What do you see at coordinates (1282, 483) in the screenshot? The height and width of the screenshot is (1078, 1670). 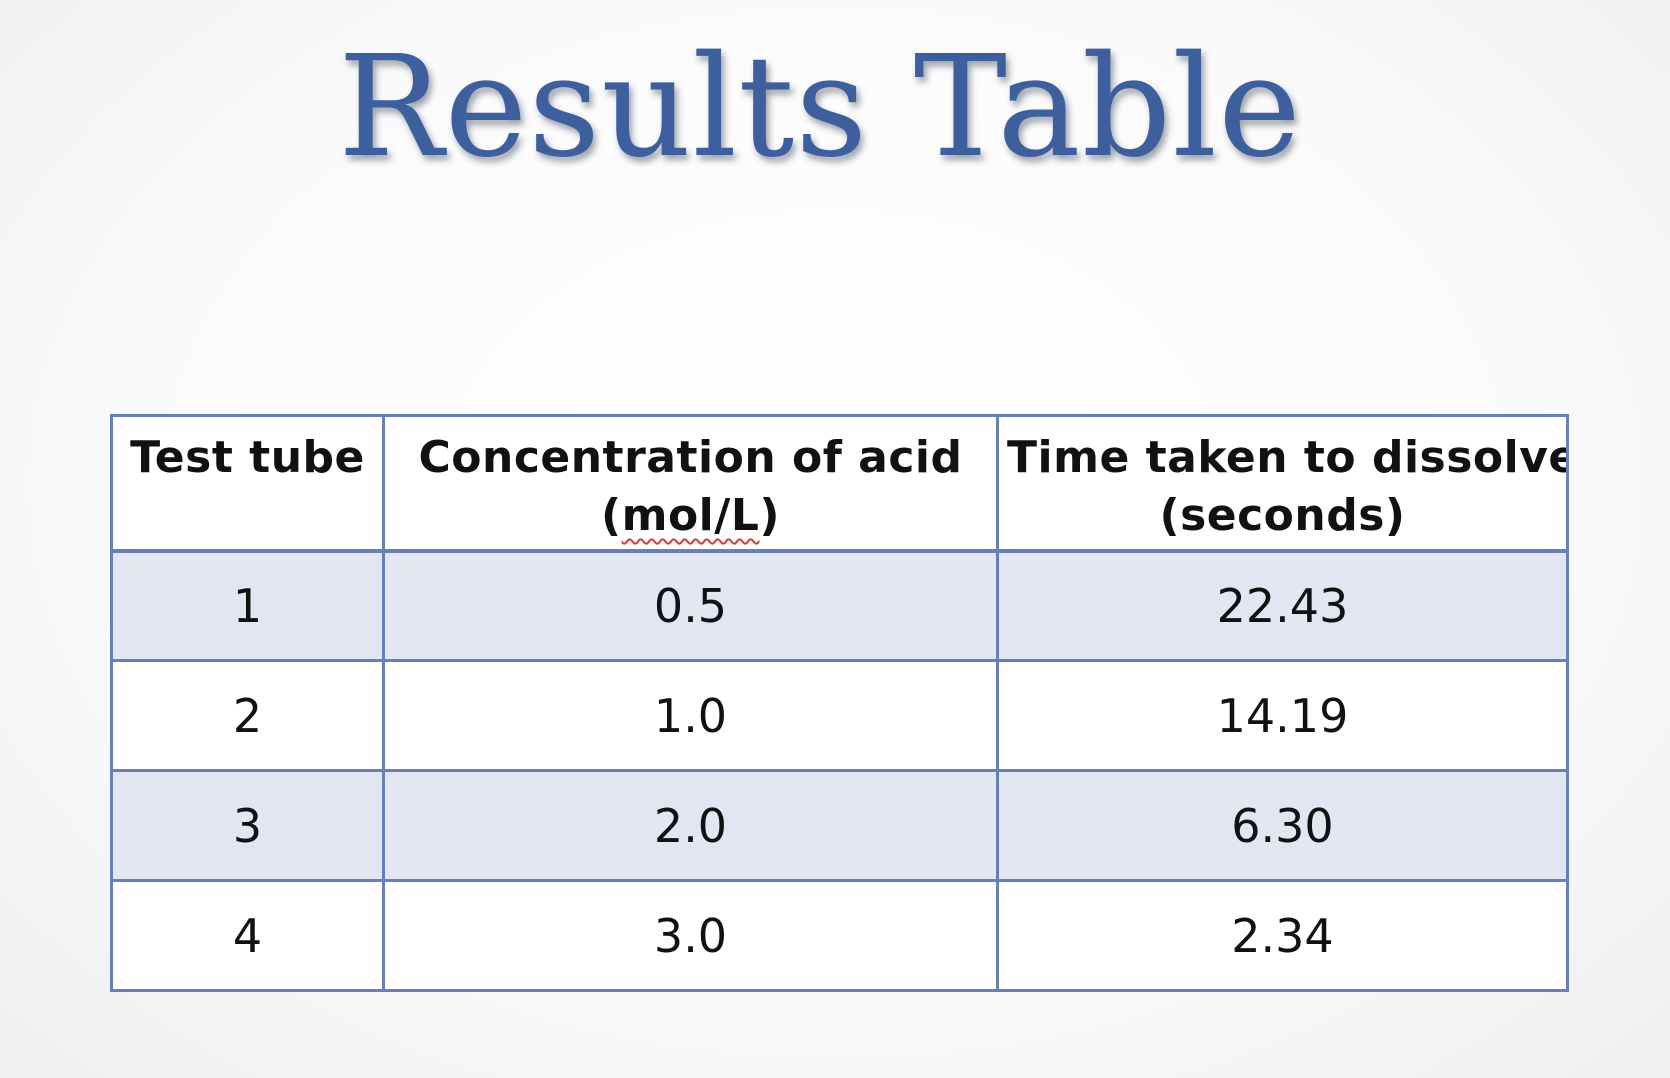 I see `header-time: Time taken to dissolve (seconds)` at bounding box center [1282, 483].